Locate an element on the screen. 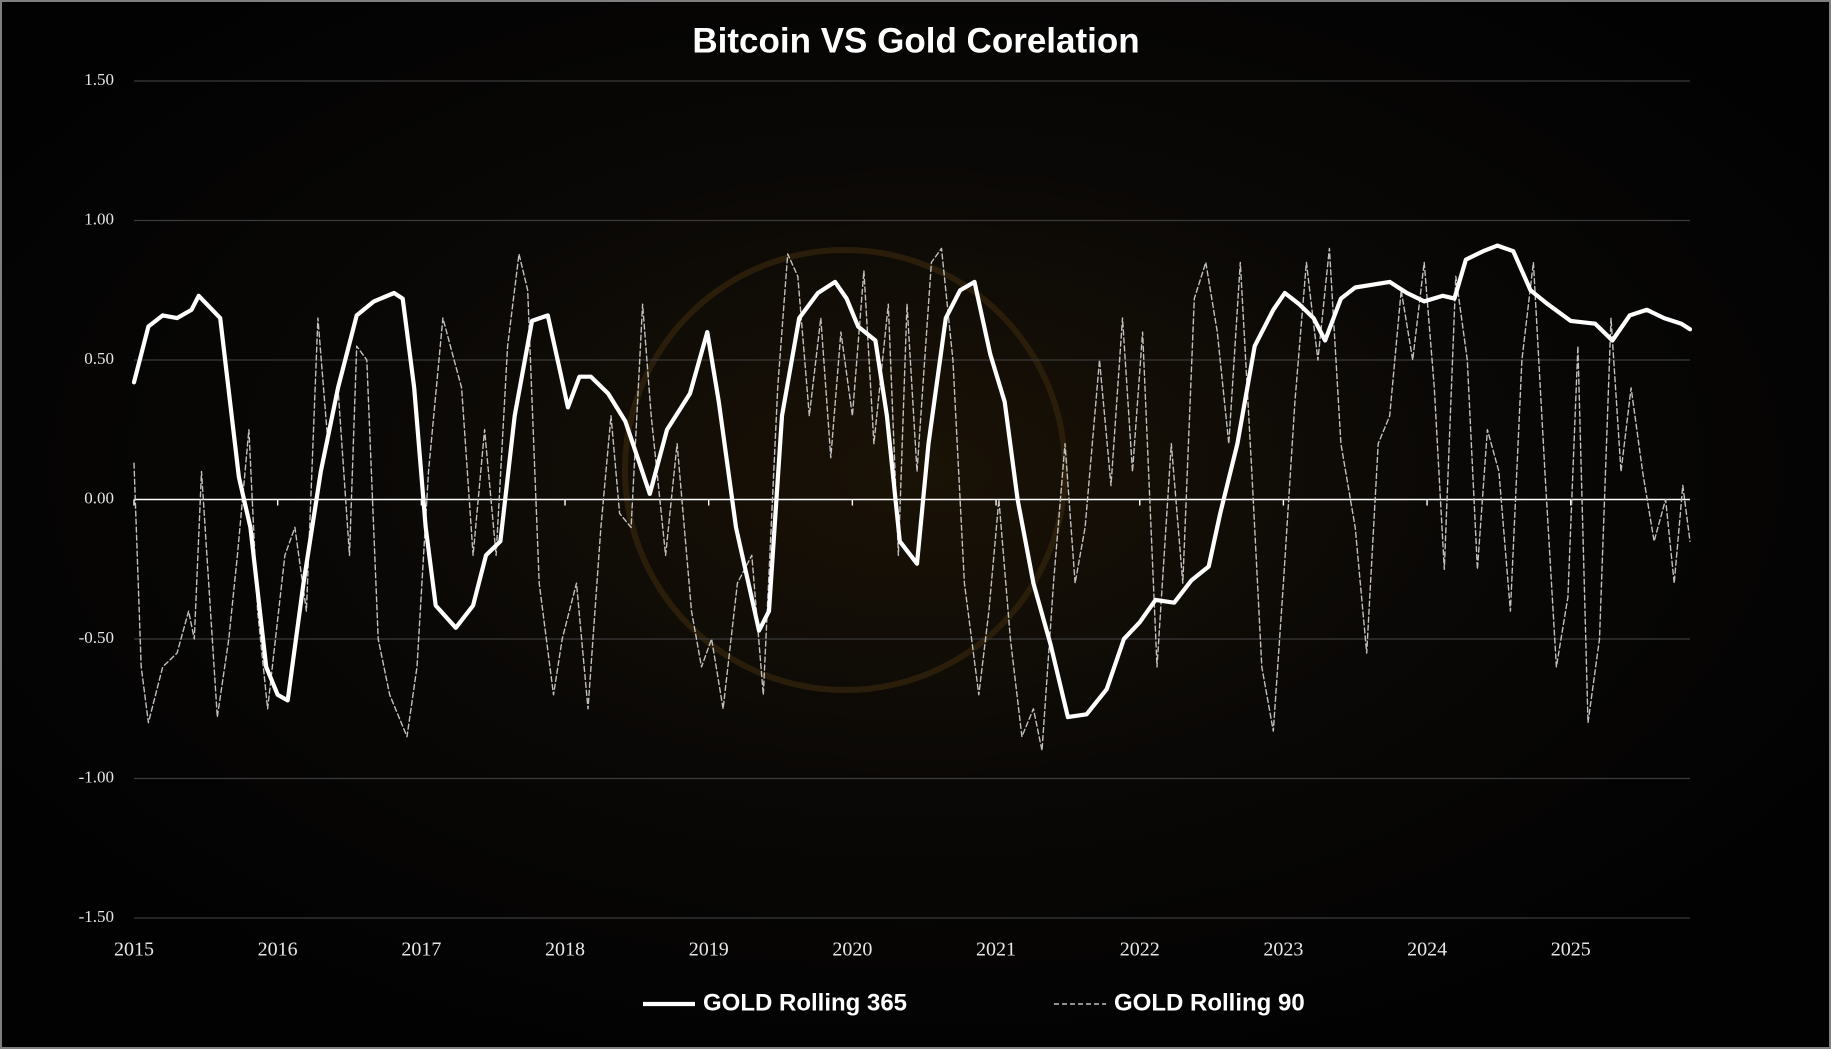 The height and width of the screenshot is (1049, 1831). y-tick-label: -1.50 is located at coordinates (96, 916).